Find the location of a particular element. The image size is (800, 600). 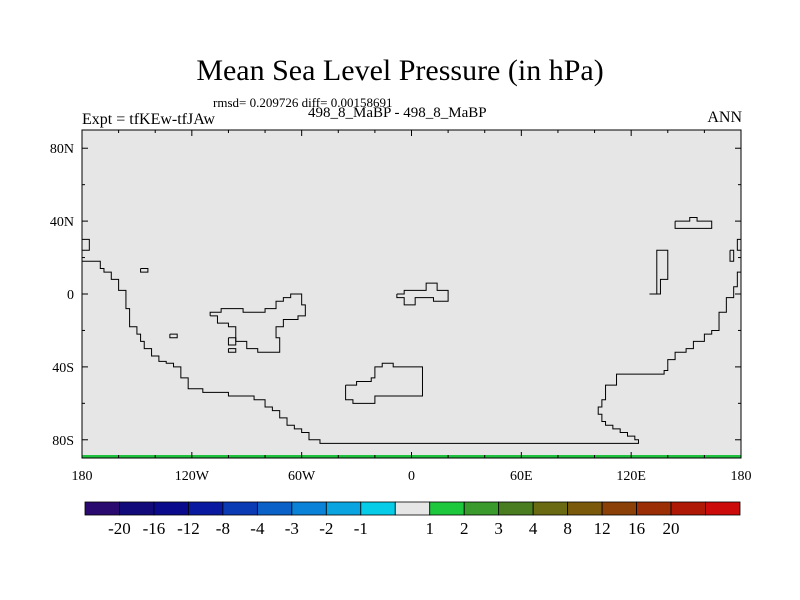

lat-tick-label: 40N is located at coordinates (62, 222).